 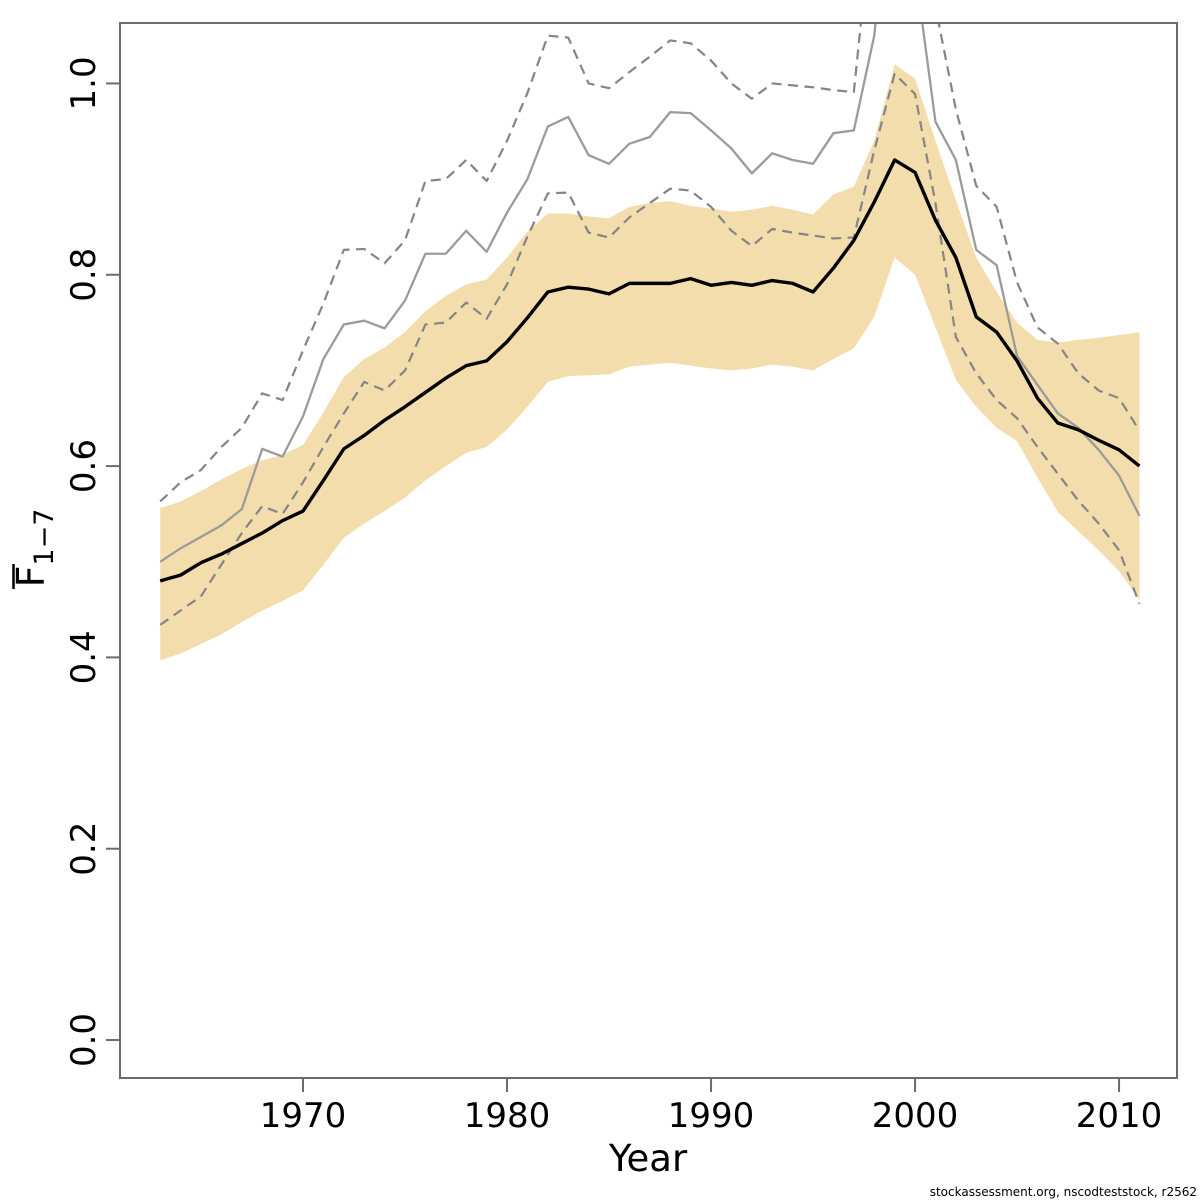 What do you see at coordinates (711, 1116) in the screenshot?
I see `x-tick-label: 1990` at bounding box center [711, 1116].